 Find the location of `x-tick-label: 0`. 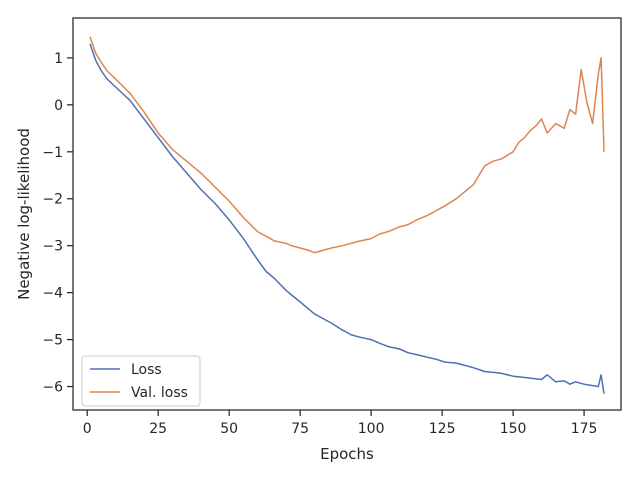

x-tick-label: 0 is located at coordinates (87, 429).